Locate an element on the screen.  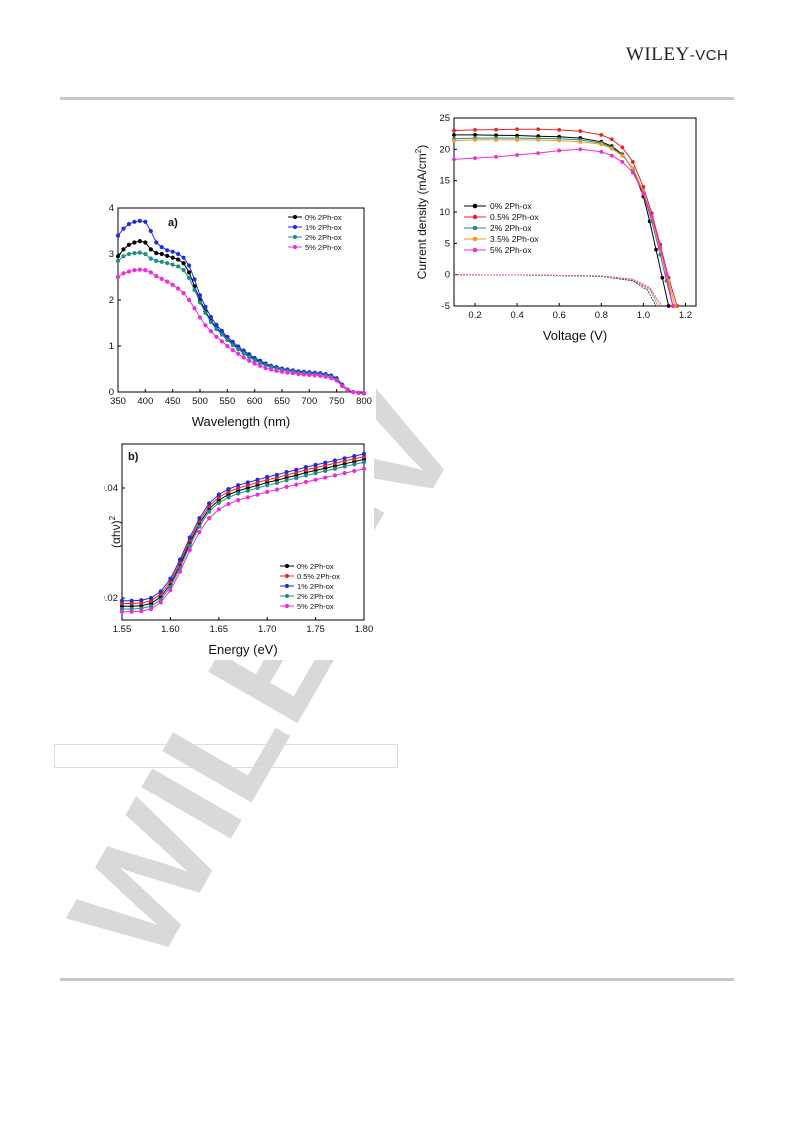
y-axis-label-main: Current density (mA/cm is located at coordinates (422, 216).